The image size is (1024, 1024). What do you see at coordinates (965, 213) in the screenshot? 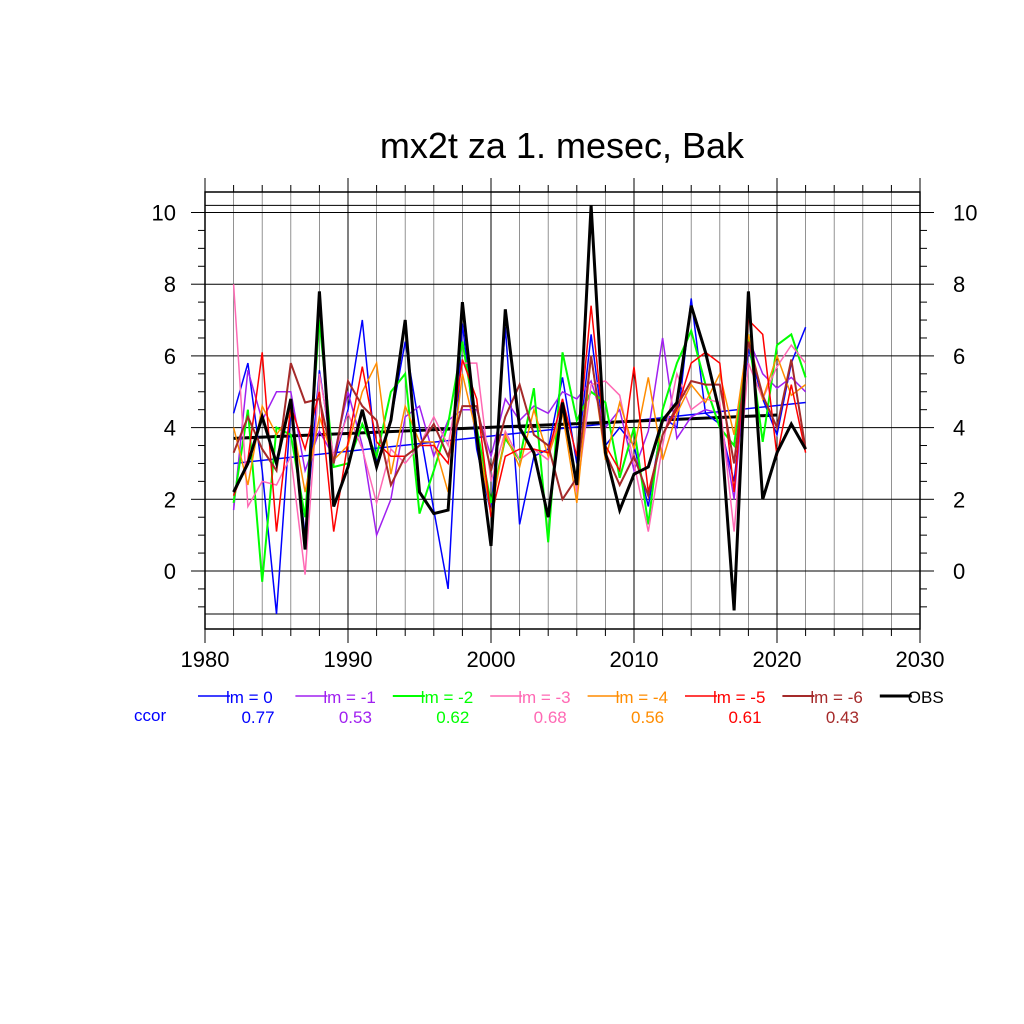
I see `y-tick-label-right: 10` at bounding box center [965, 213].